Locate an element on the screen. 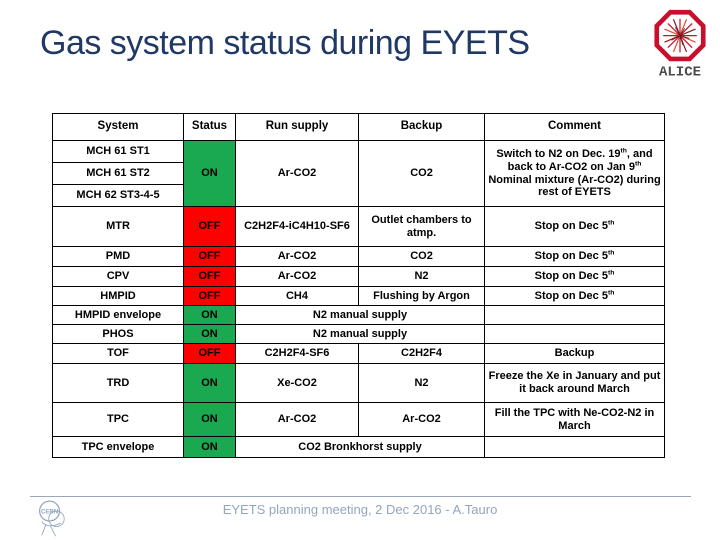  backup-cell: Outlet chambers to atmp. is located at coordinates (421, 226).